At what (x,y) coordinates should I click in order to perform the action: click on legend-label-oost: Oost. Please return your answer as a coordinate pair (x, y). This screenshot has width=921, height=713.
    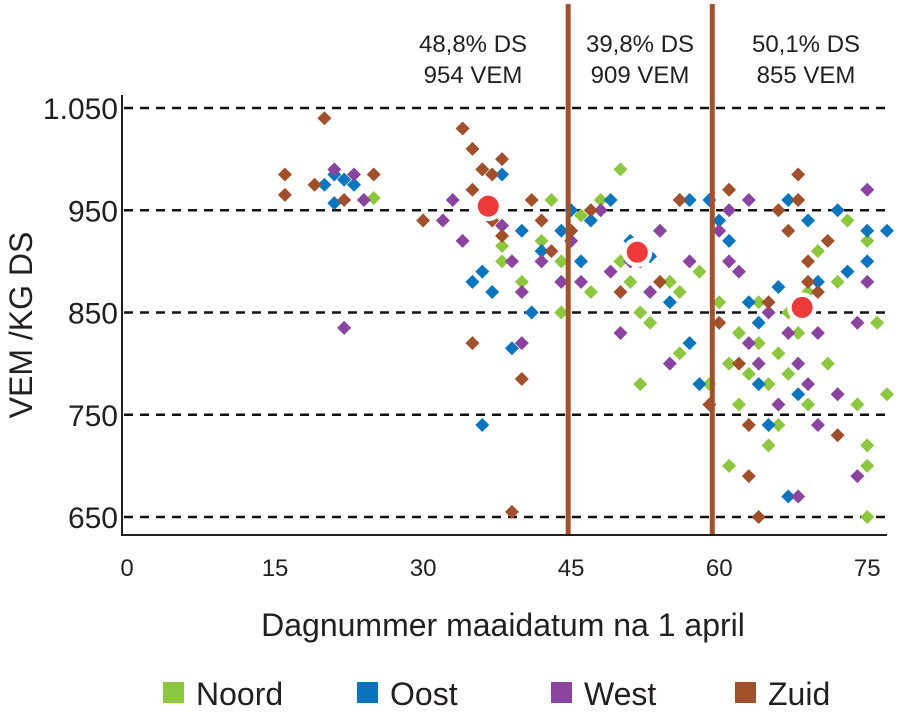
    Looking at the image, I should click on (424, 694).